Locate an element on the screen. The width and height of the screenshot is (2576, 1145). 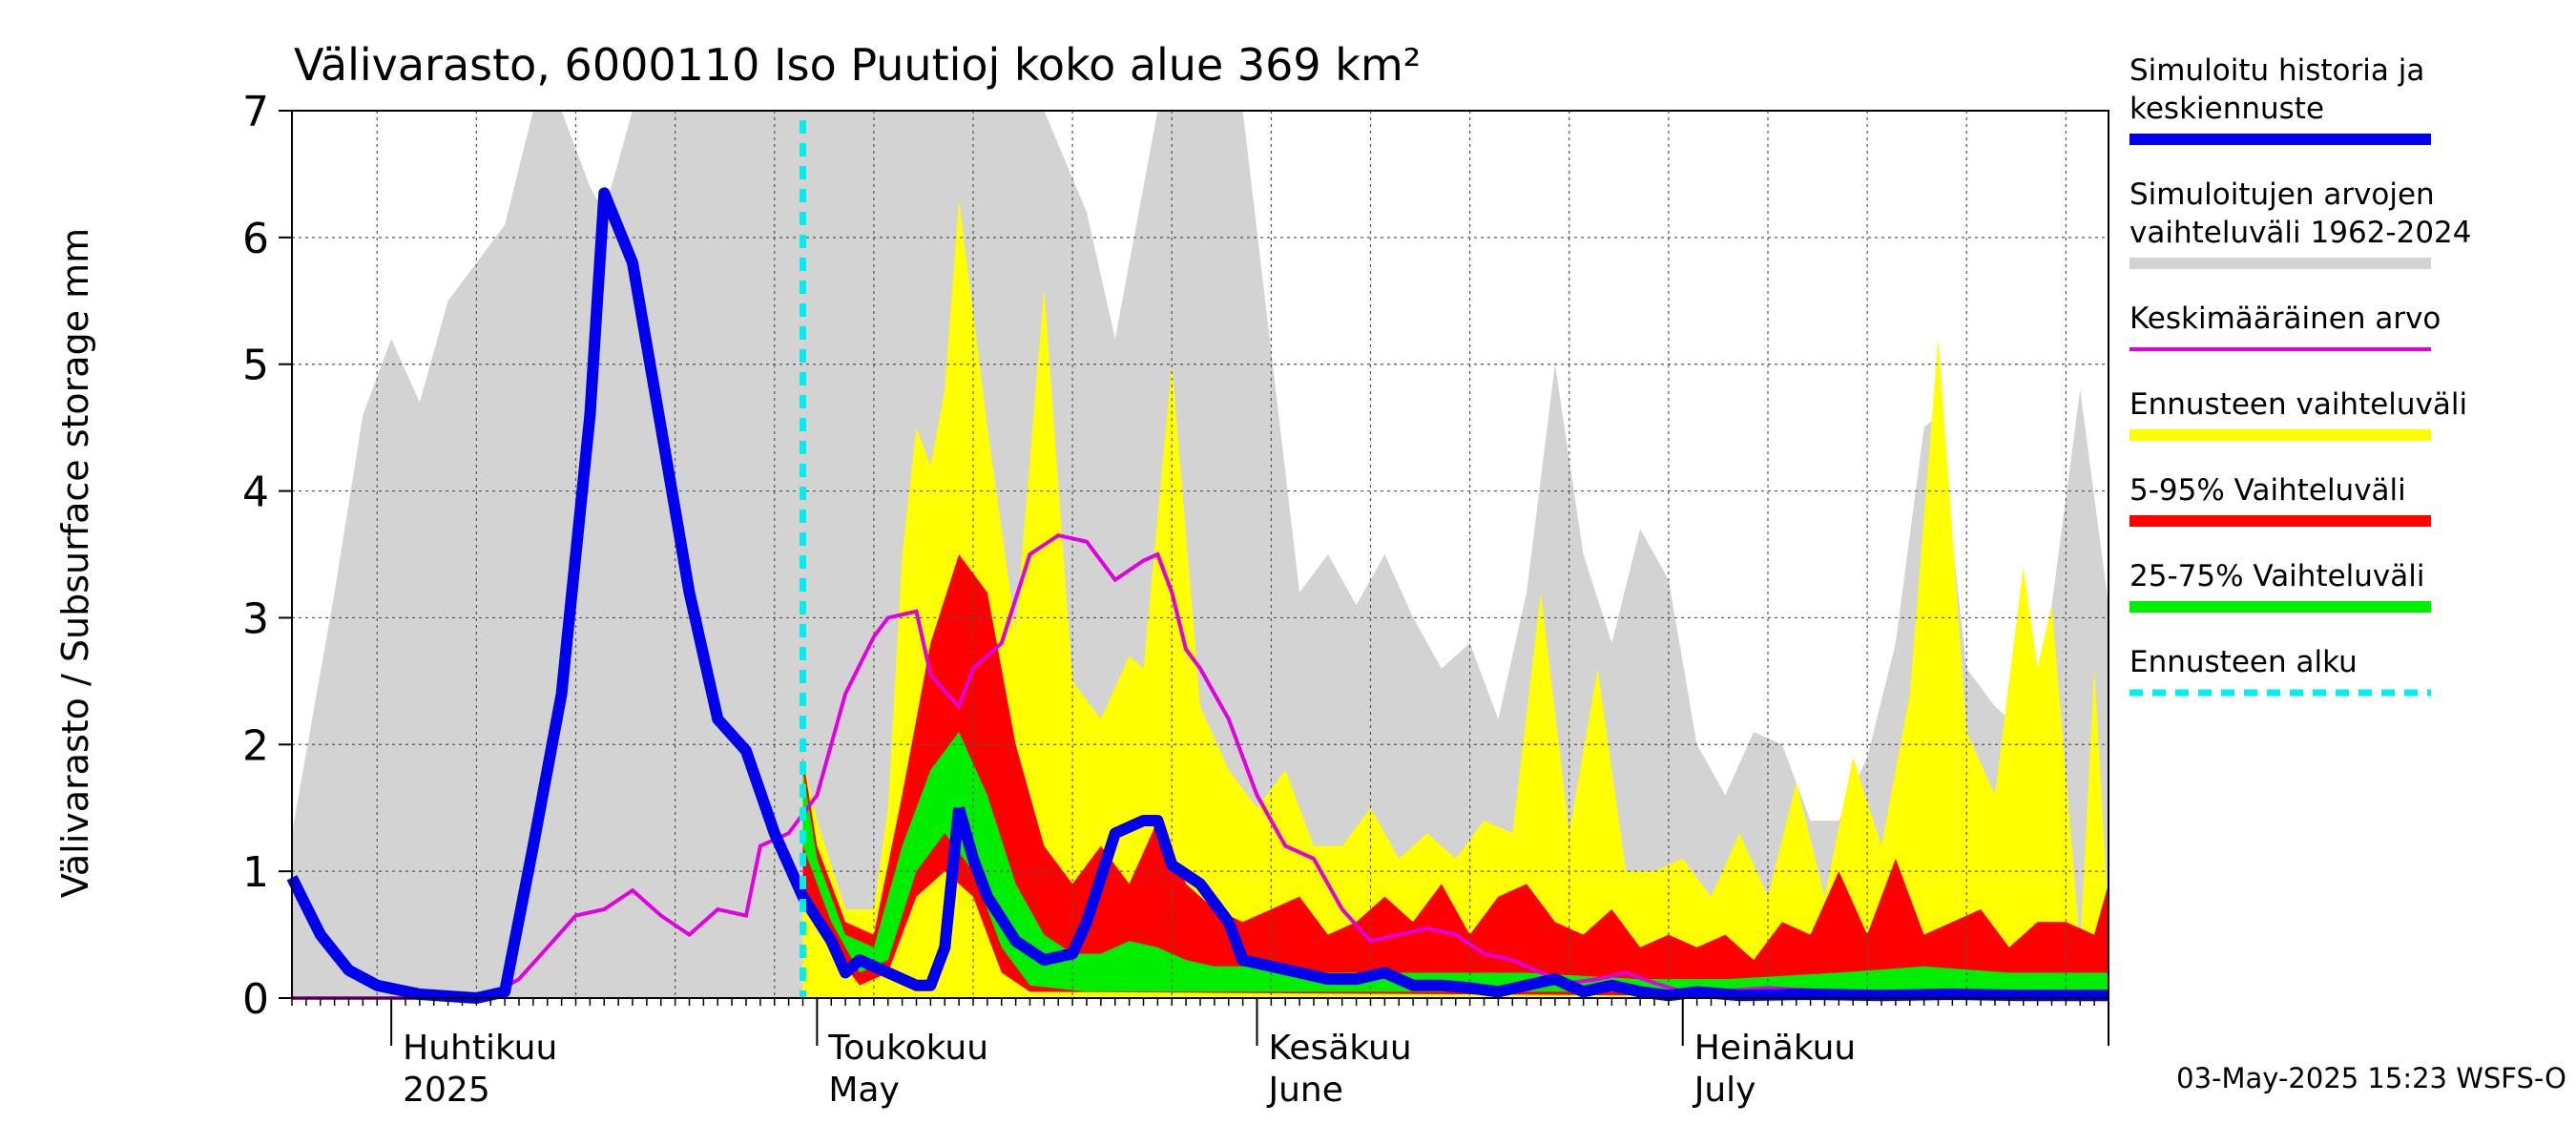
y-tick-label: 4 is located at coordinates (255, 493).